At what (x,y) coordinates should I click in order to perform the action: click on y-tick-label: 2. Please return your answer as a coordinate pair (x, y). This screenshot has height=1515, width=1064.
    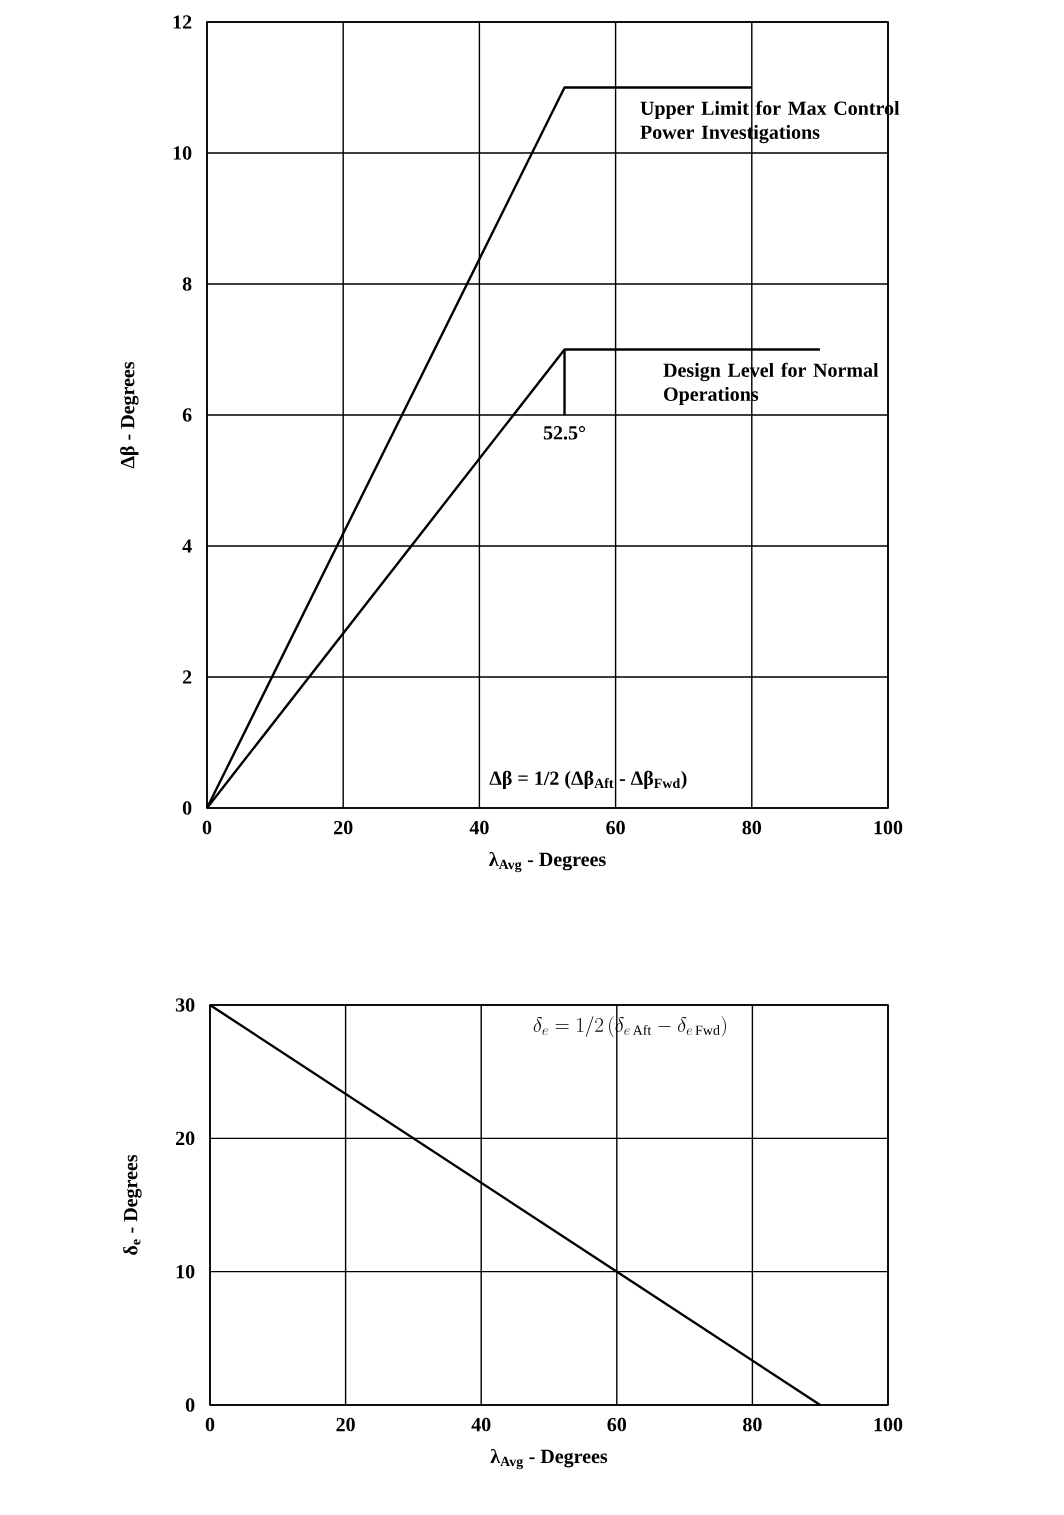
    Looking at the image, I should click on (187, 677).